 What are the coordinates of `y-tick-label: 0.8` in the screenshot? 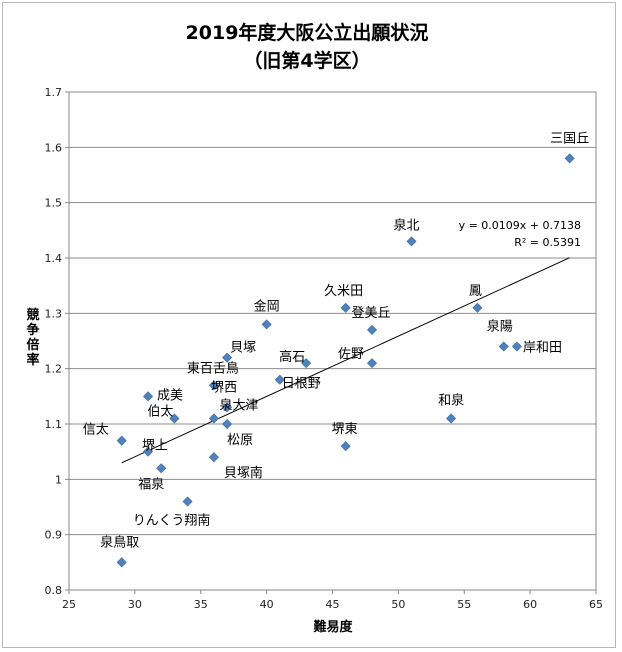 It's located at (54, 590).